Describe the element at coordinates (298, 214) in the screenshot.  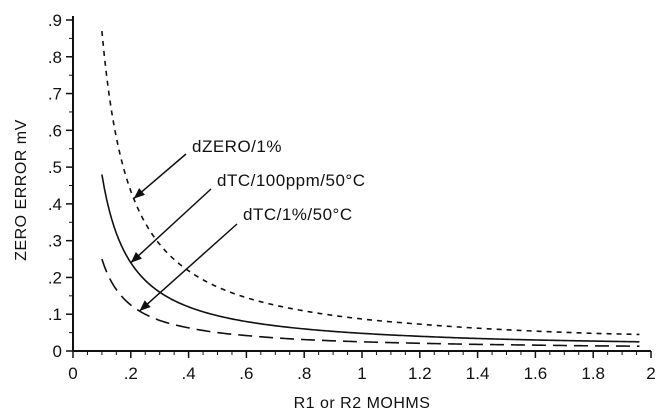
I see `annotation-label: dTC/1%/50°C` at that location.